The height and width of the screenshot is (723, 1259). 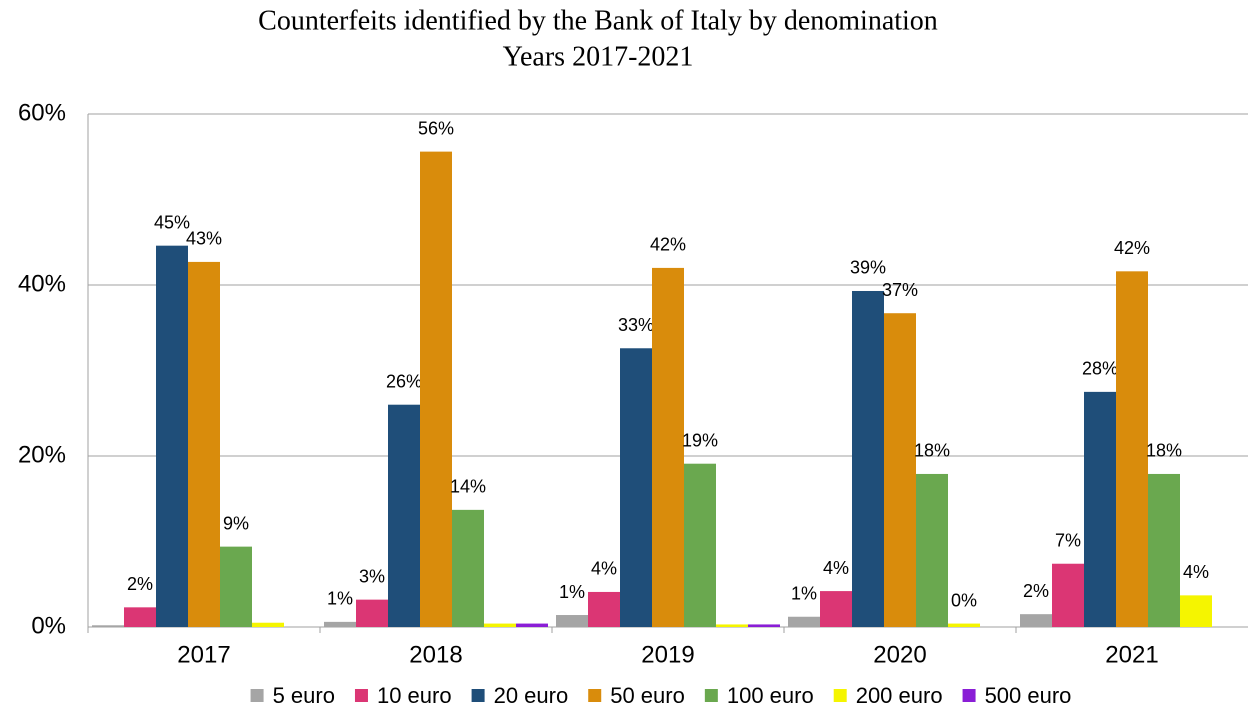 I want to click on x-tick-label: 2017, so click(x=203, y=654).